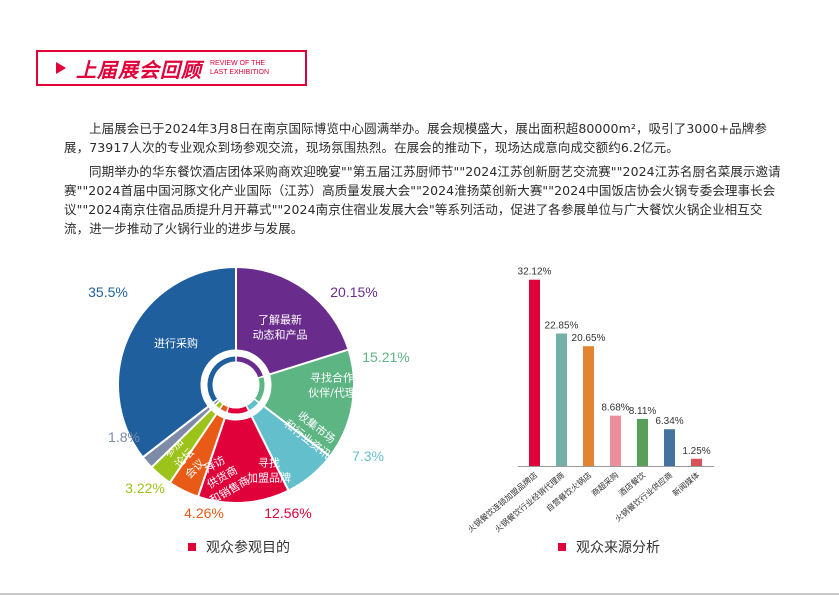  Describe the element at coordinates (61, 68) in the screenshot. I see `play-triangle-icon` at that location.